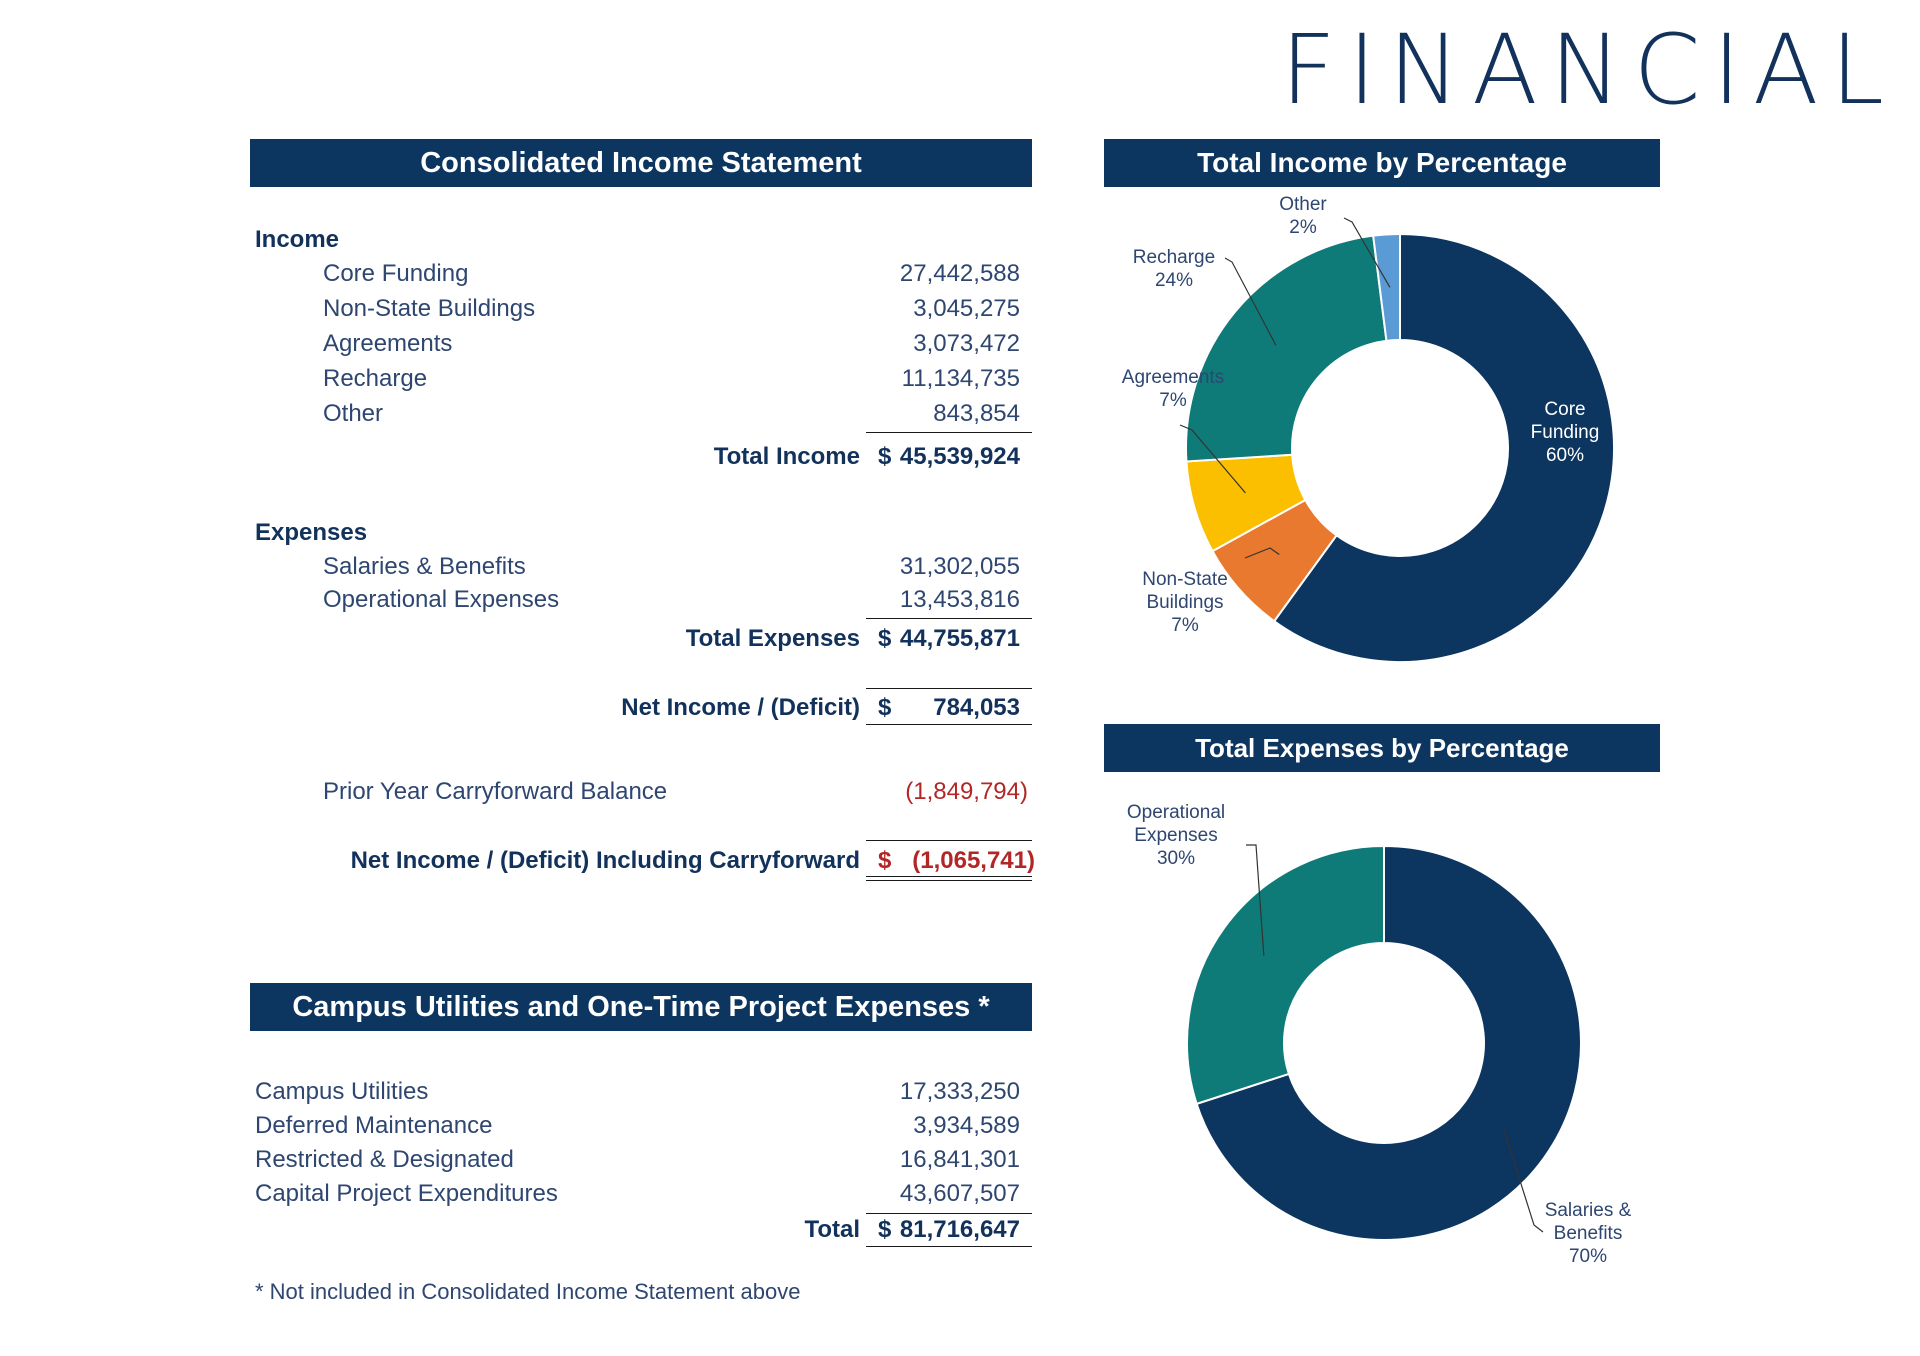 The image size is (1920, 1356). I want to click on slice-category-label: Other, so click(1303, 204).